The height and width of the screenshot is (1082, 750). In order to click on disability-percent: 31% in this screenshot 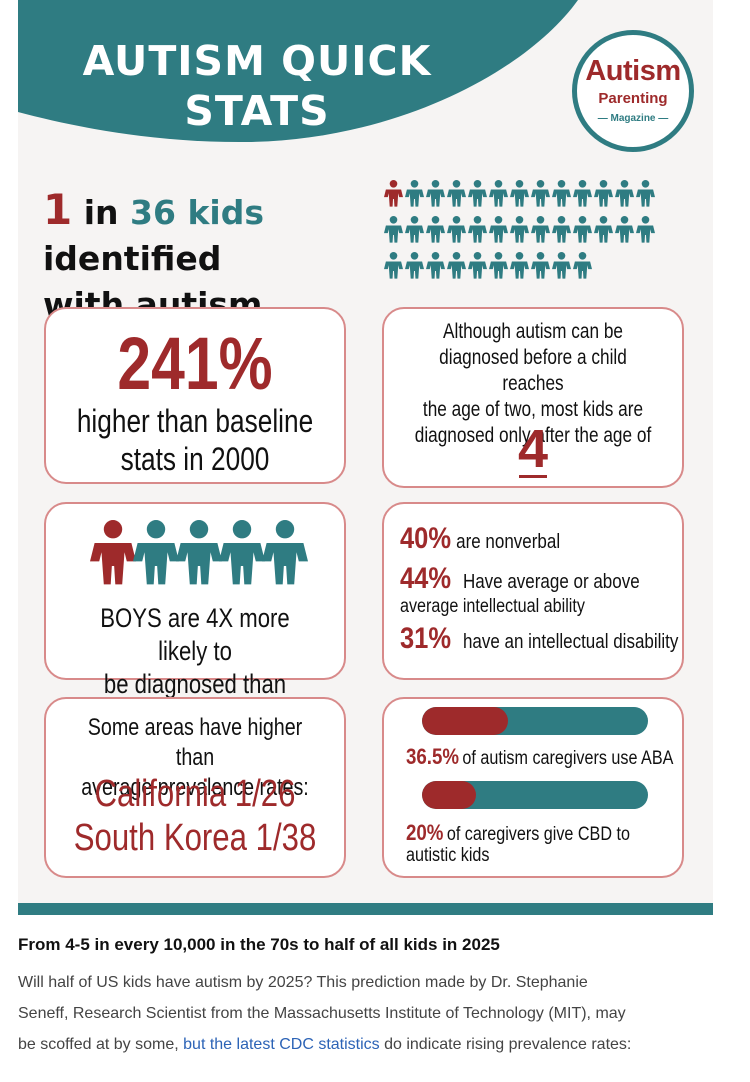, I will do `click(426, 638)`.